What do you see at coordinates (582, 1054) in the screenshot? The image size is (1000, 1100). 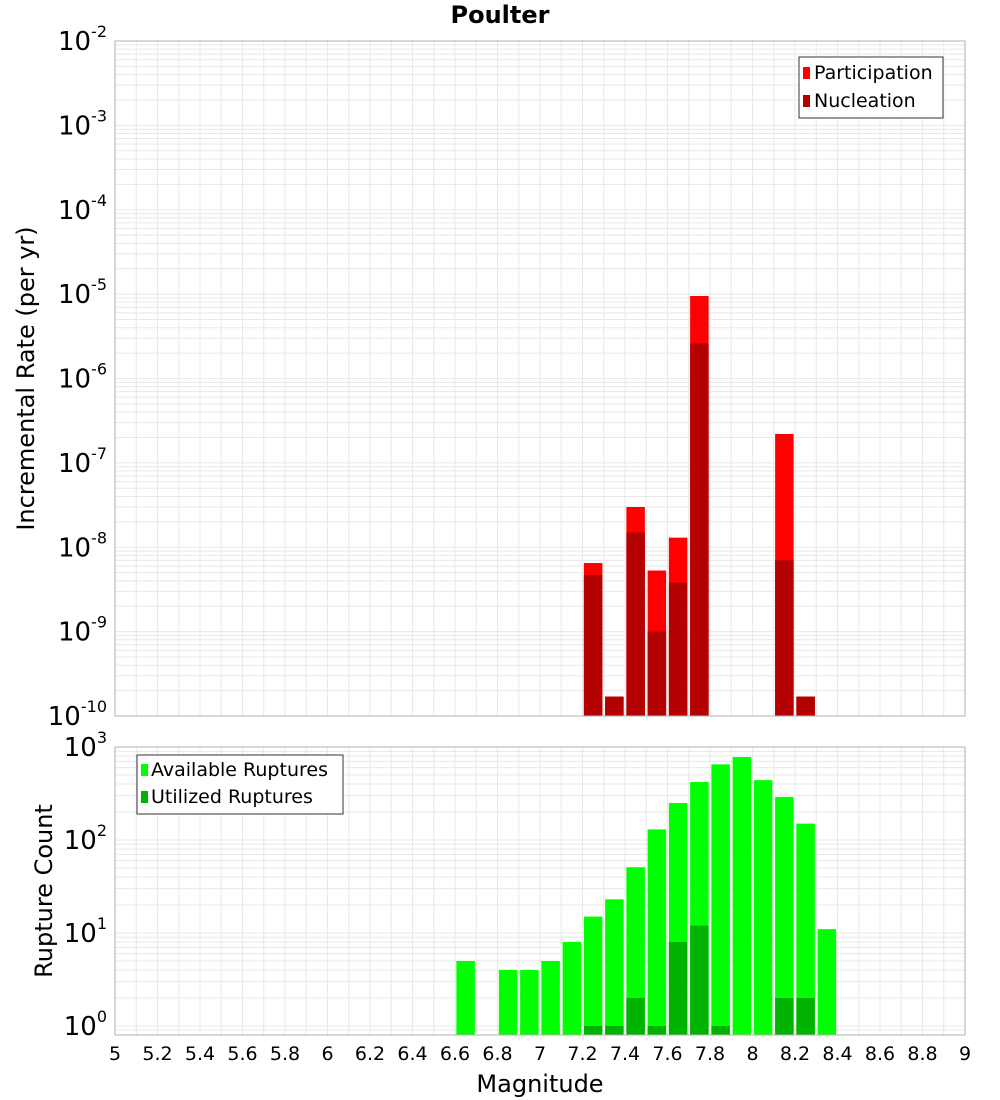 I see `x-tick-label: 7.2` at bounding box center [582, 1054].